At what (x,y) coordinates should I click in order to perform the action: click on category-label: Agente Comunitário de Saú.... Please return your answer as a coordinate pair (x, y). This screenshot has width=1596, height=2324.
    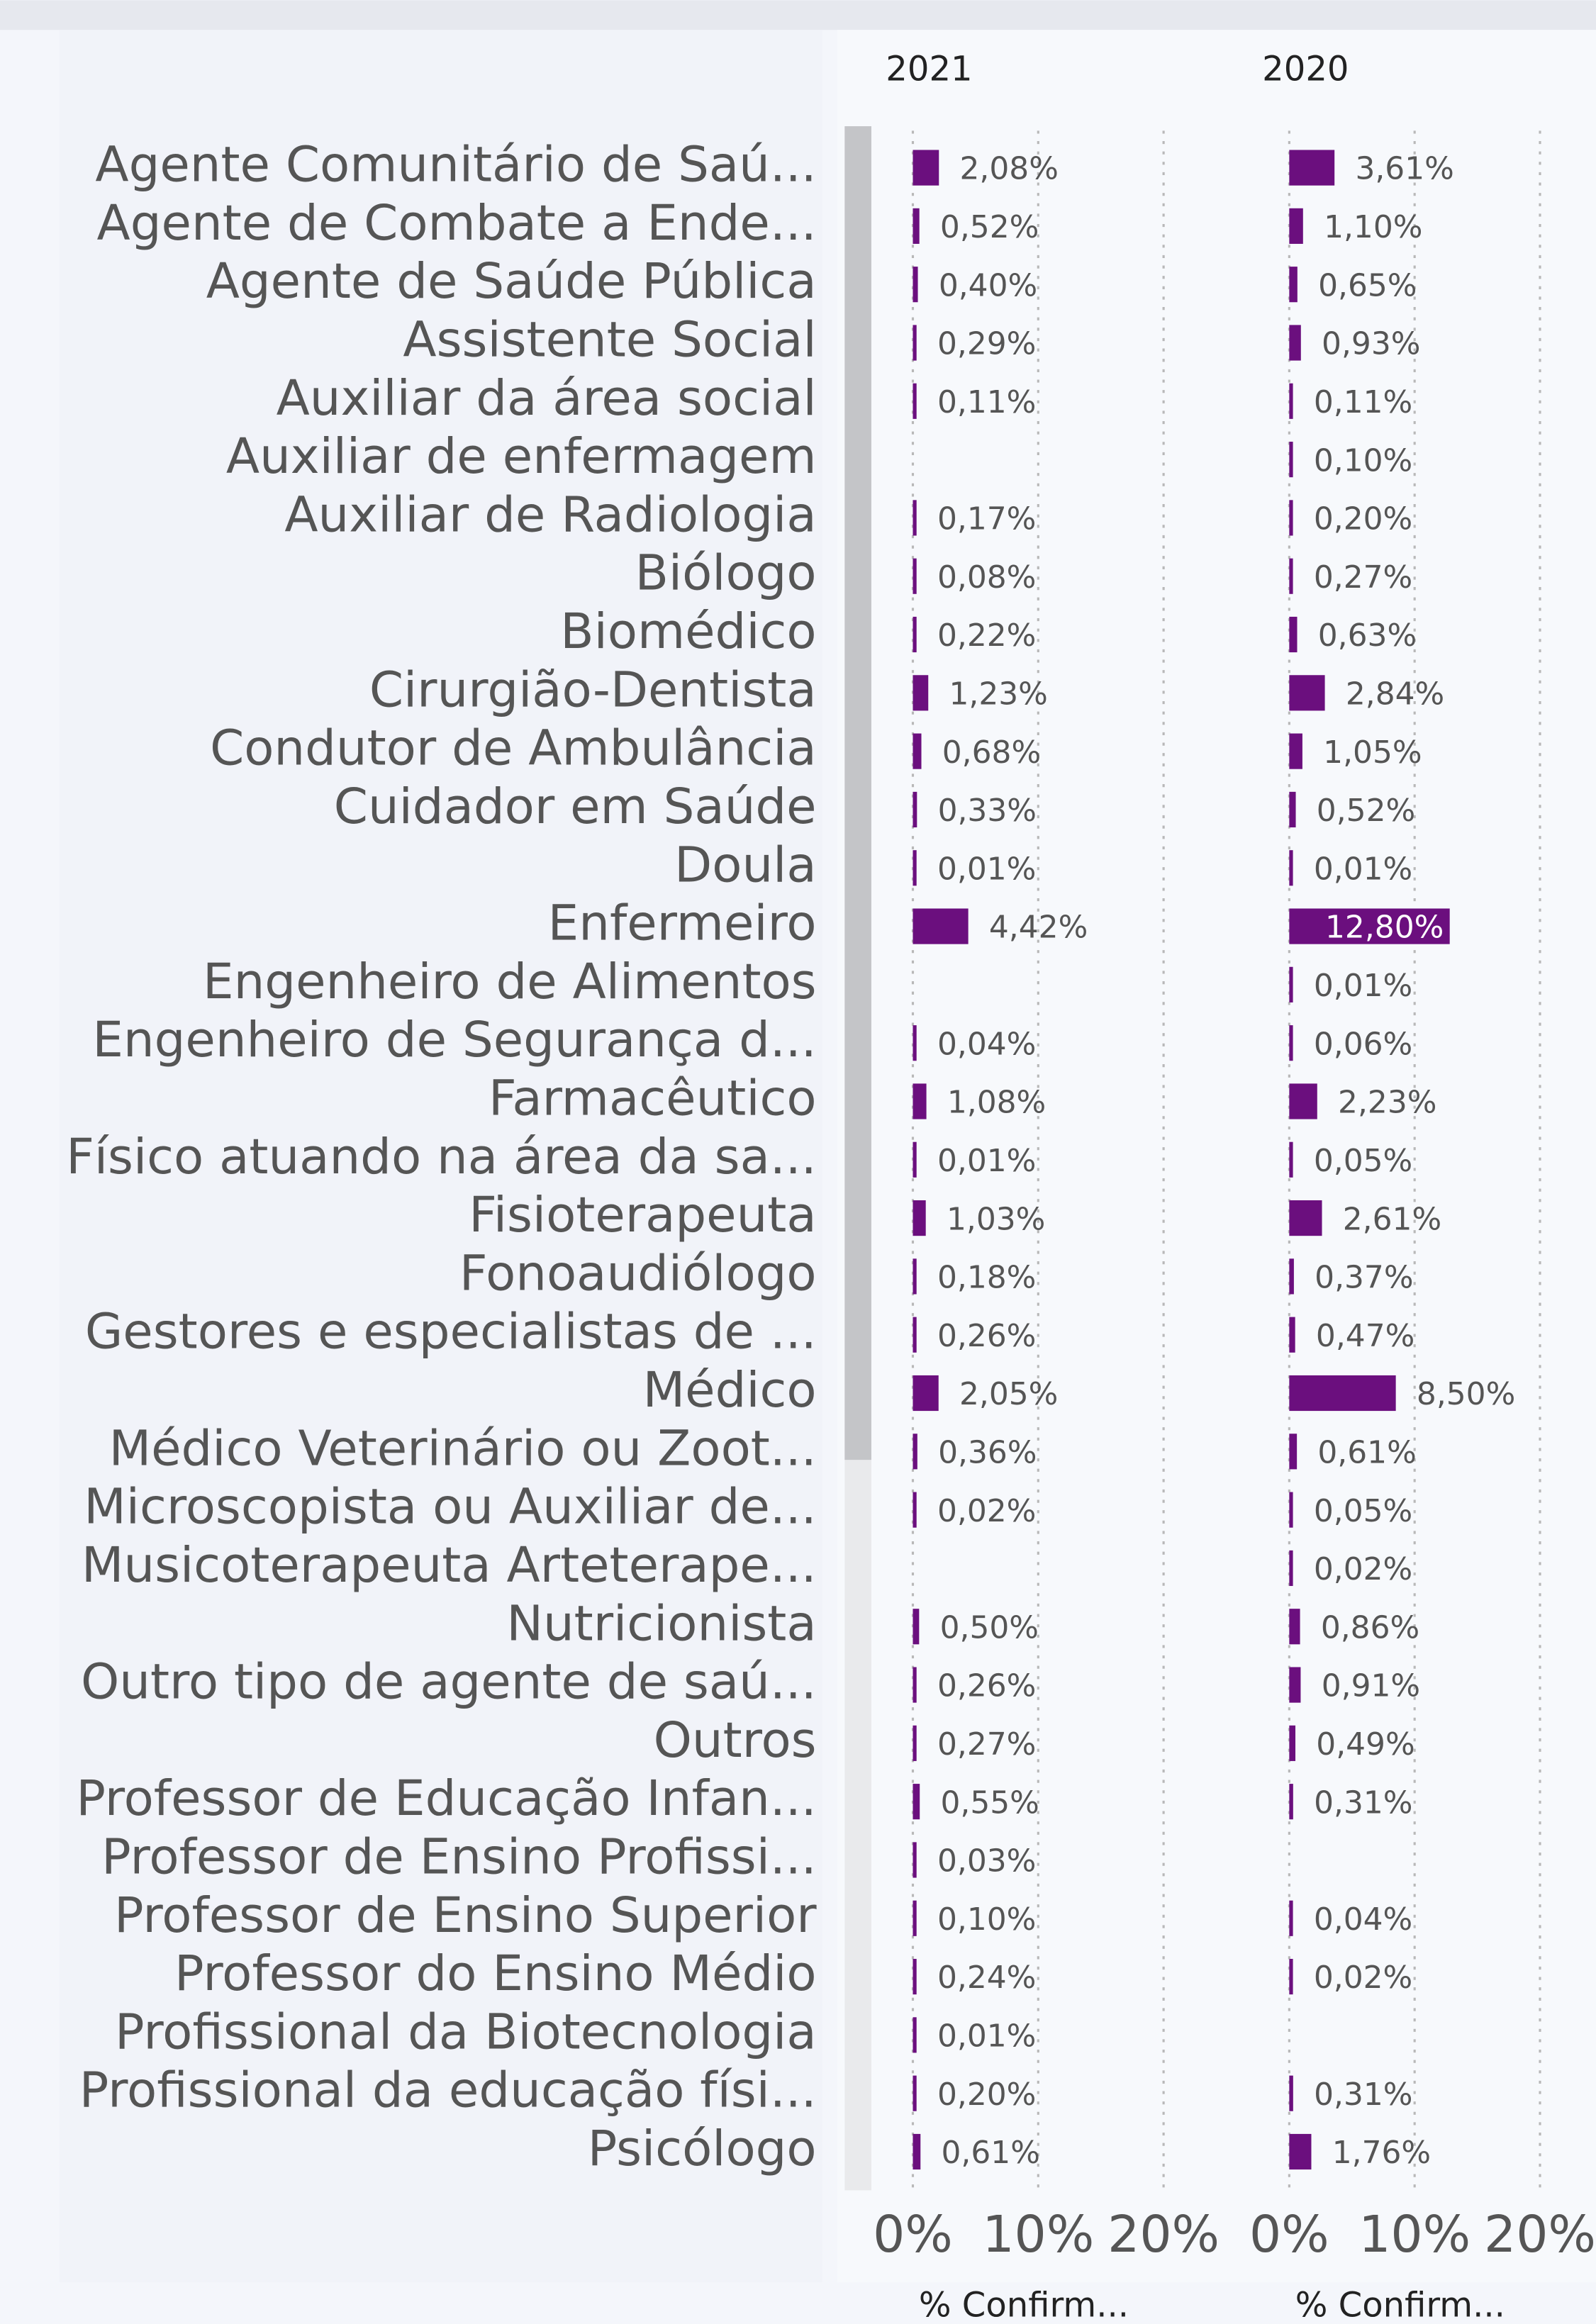
    Looking at the image, I should click on (455, 165).